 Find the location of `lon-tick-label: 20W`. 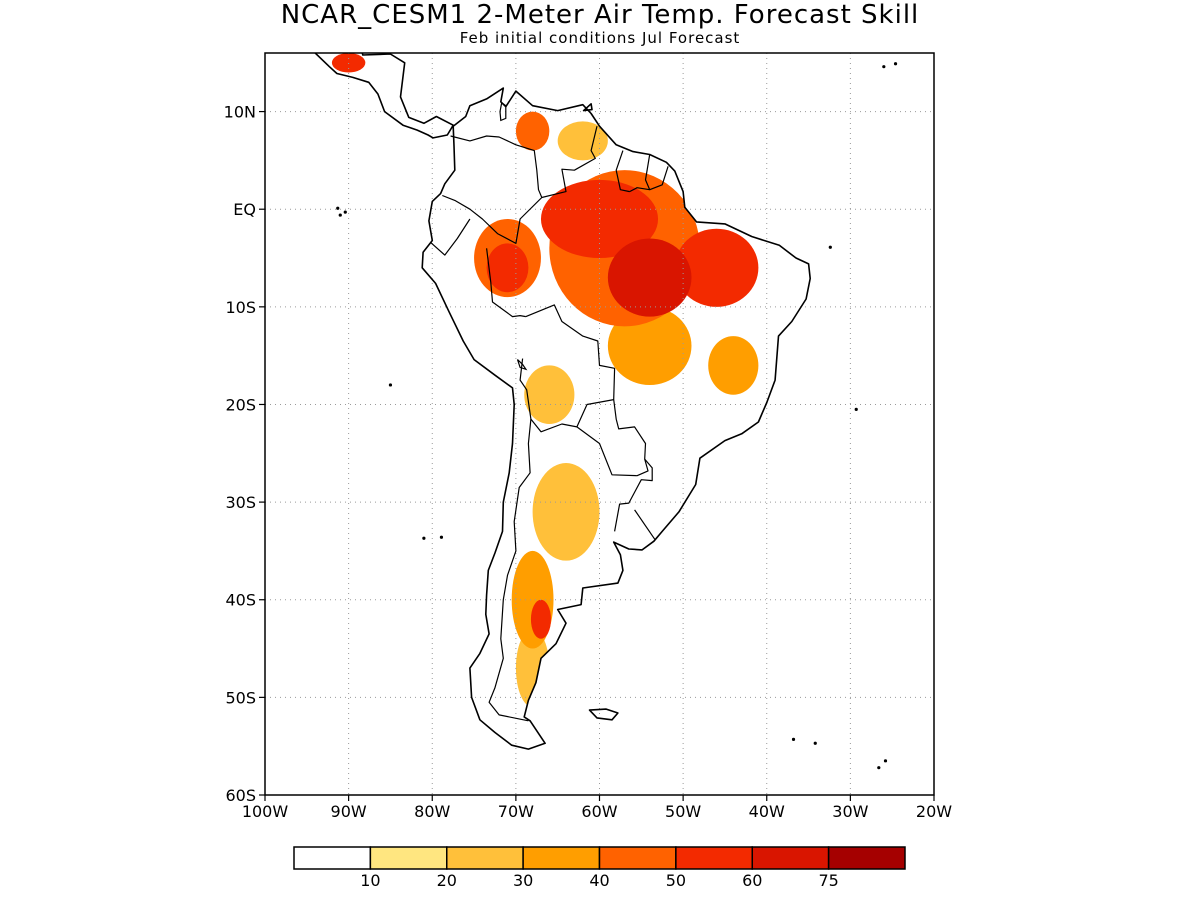

lon-tick-label: 20W is located at coordinates (934, 811).